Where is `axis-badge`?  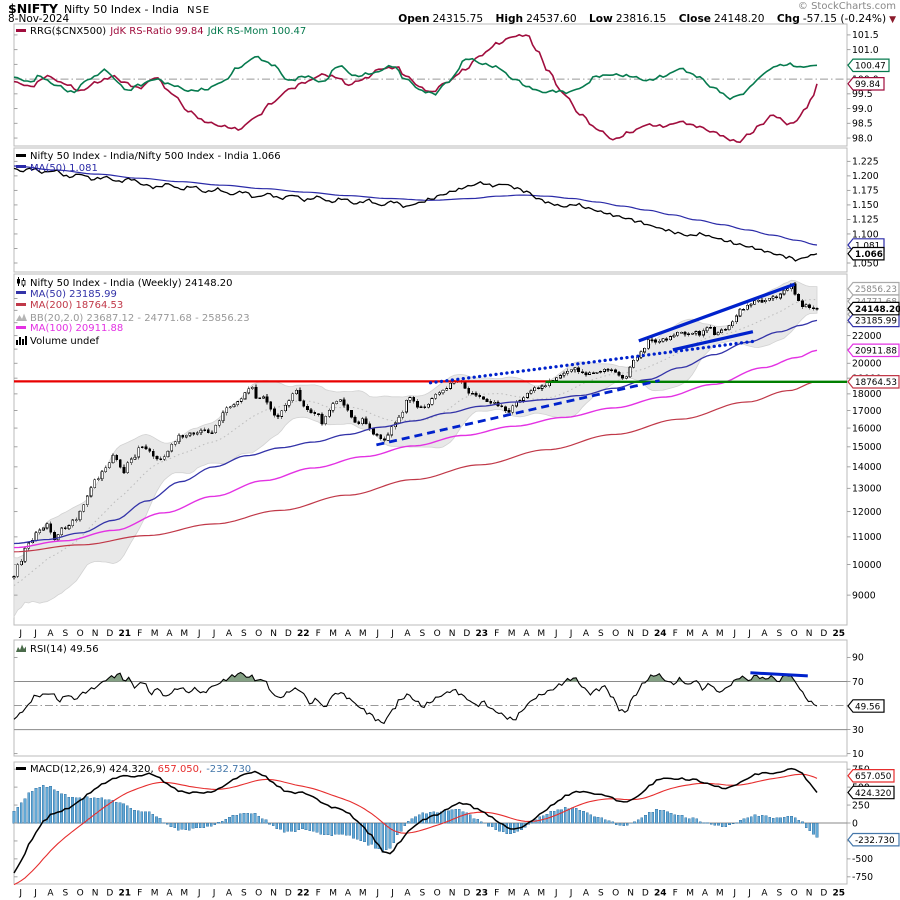
axis-badge is located at coordinates (871, 776).